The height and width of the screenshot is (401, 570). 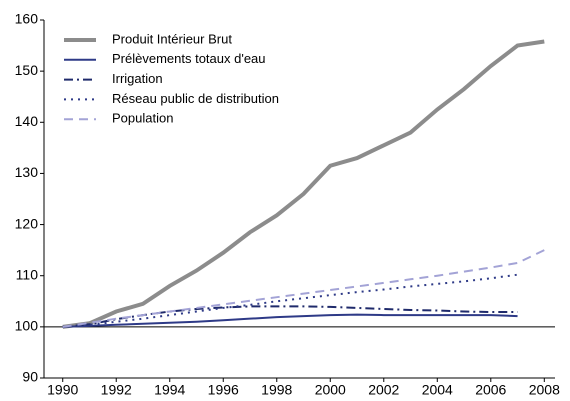 I want to click on y-tick-label: 130, so click(x=27, y=172).